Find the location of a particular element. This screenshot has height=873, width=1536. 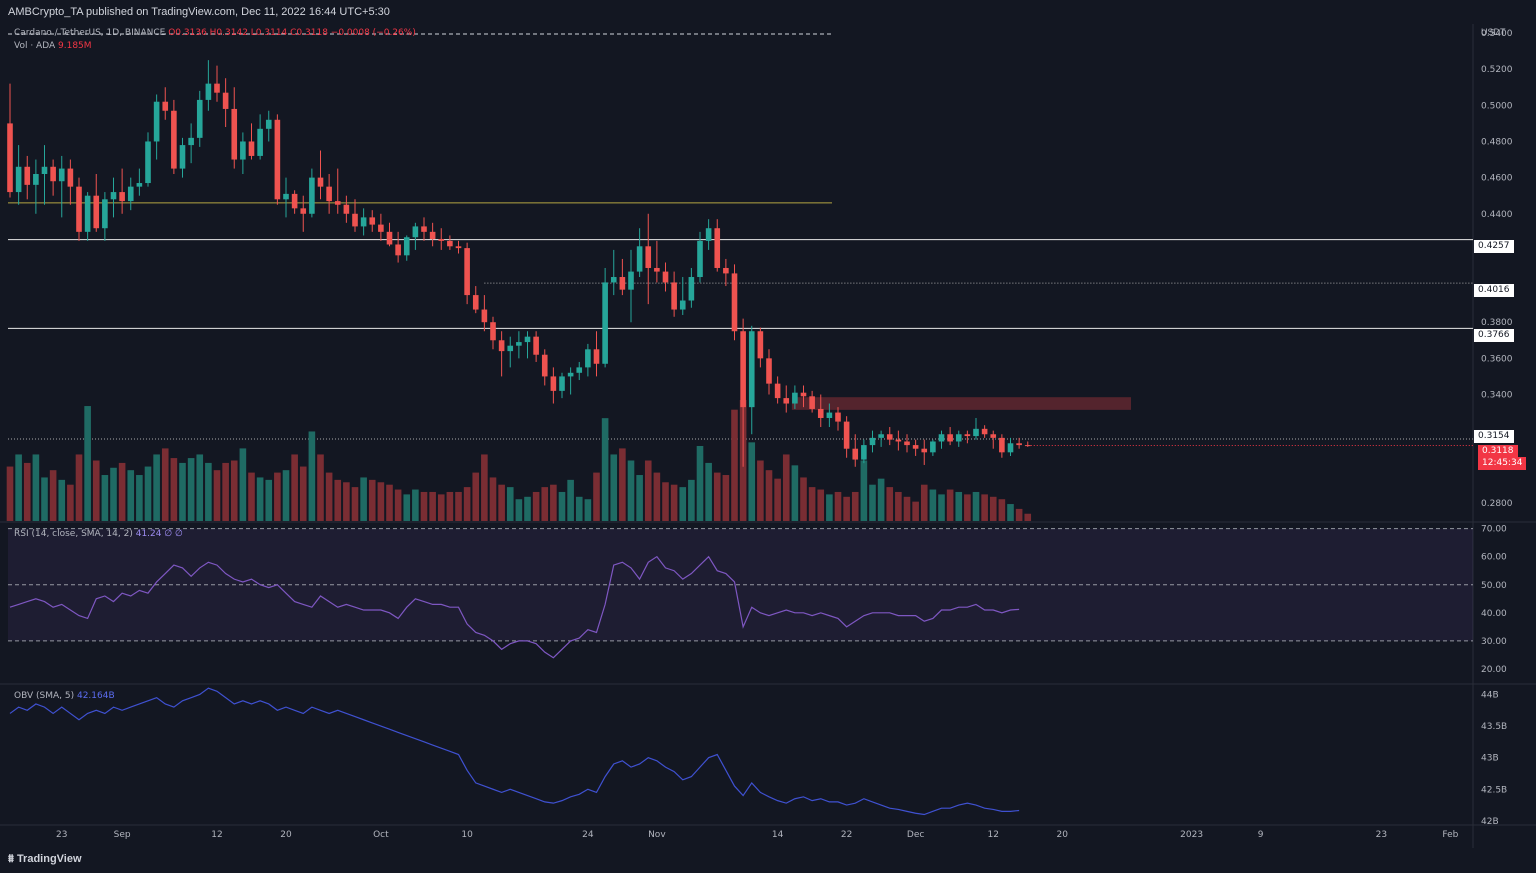

rsi-line is located at coordinates (514, 607).